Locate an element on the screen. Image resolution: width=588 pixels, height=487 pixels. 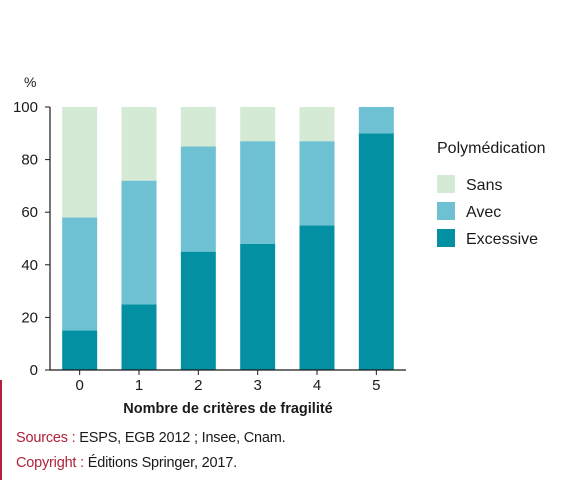
legend: Polymédication Sans Avec Excessive is located at coordinates (491, 194).